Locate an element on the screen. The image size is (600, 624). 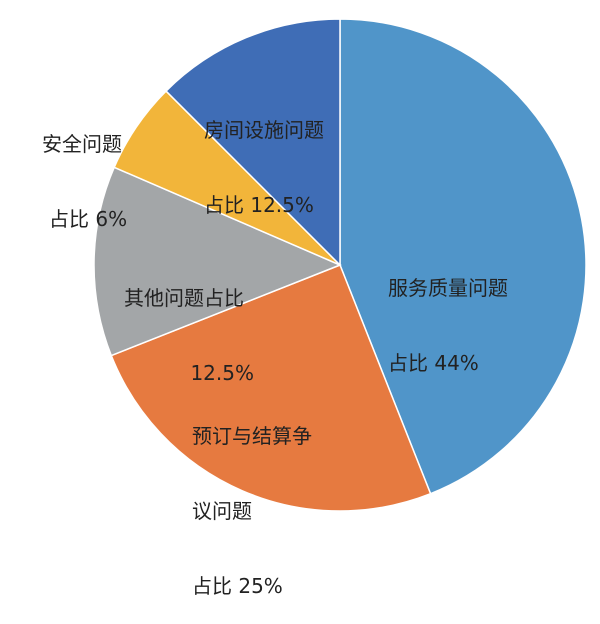
label-booking: 预订与结算争 议问题 占比 25% is located at coordinates (252, 499).